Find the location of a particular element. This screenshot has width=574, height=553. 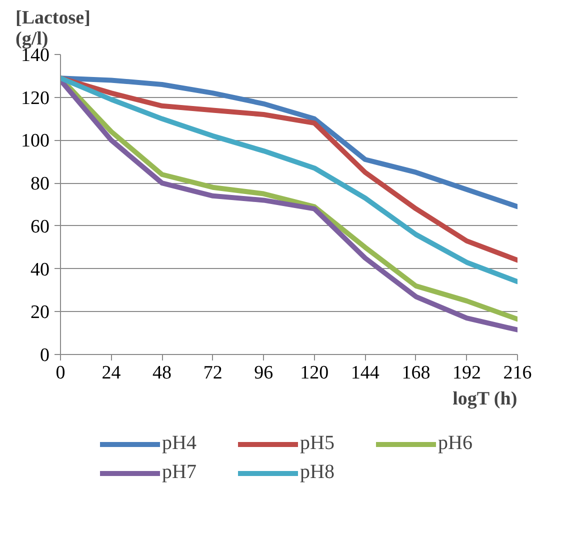

legend-label: pH6 is located at coordinates (456, 443).